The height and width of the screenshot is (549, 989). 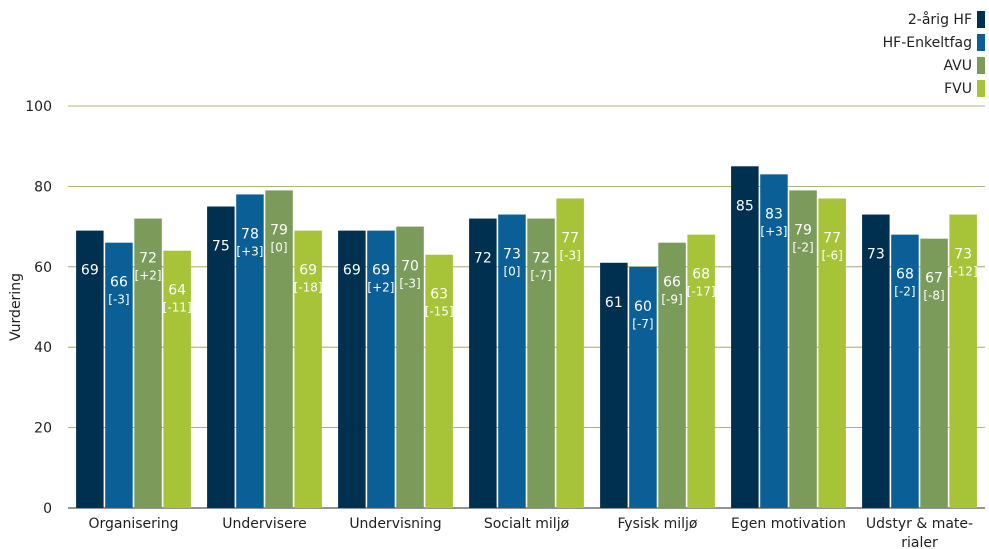 What do you see at coordinates (745, 206) in the screenshot?
I see `bar-value-label: 85` at bounding box center [745, 206].